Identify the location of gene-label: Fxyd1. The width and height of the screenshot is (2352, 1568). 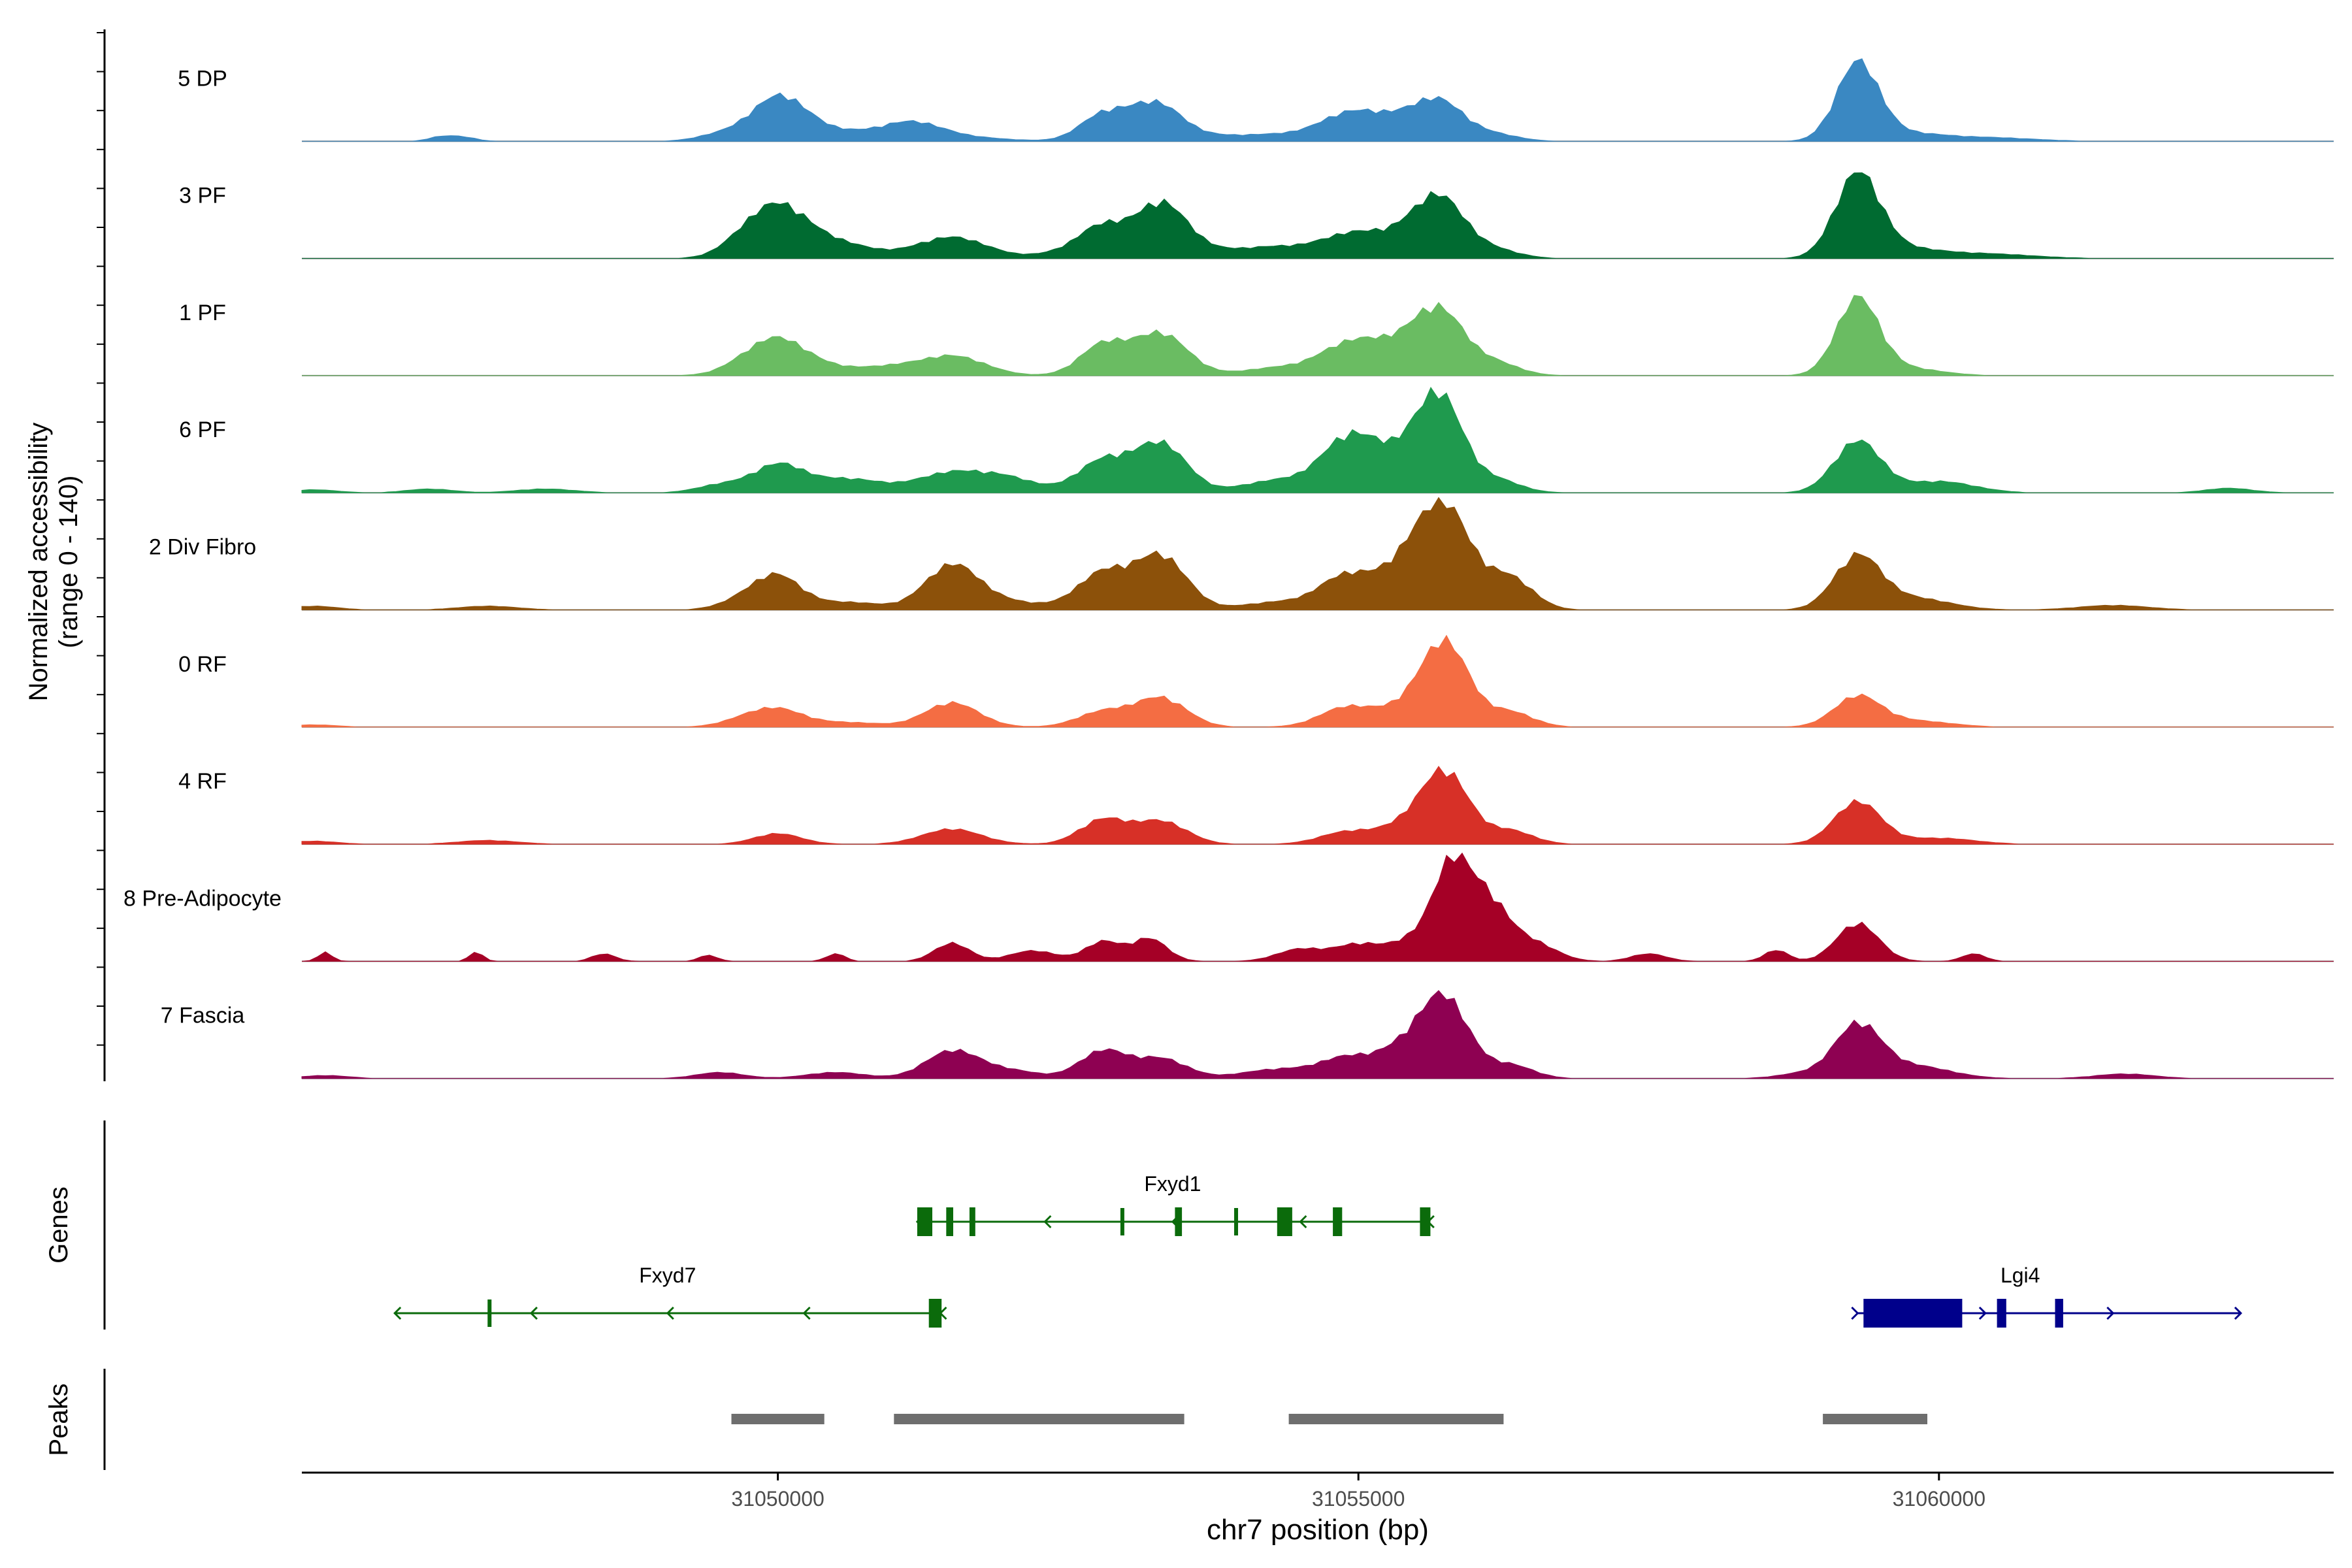
(1172, 1184).